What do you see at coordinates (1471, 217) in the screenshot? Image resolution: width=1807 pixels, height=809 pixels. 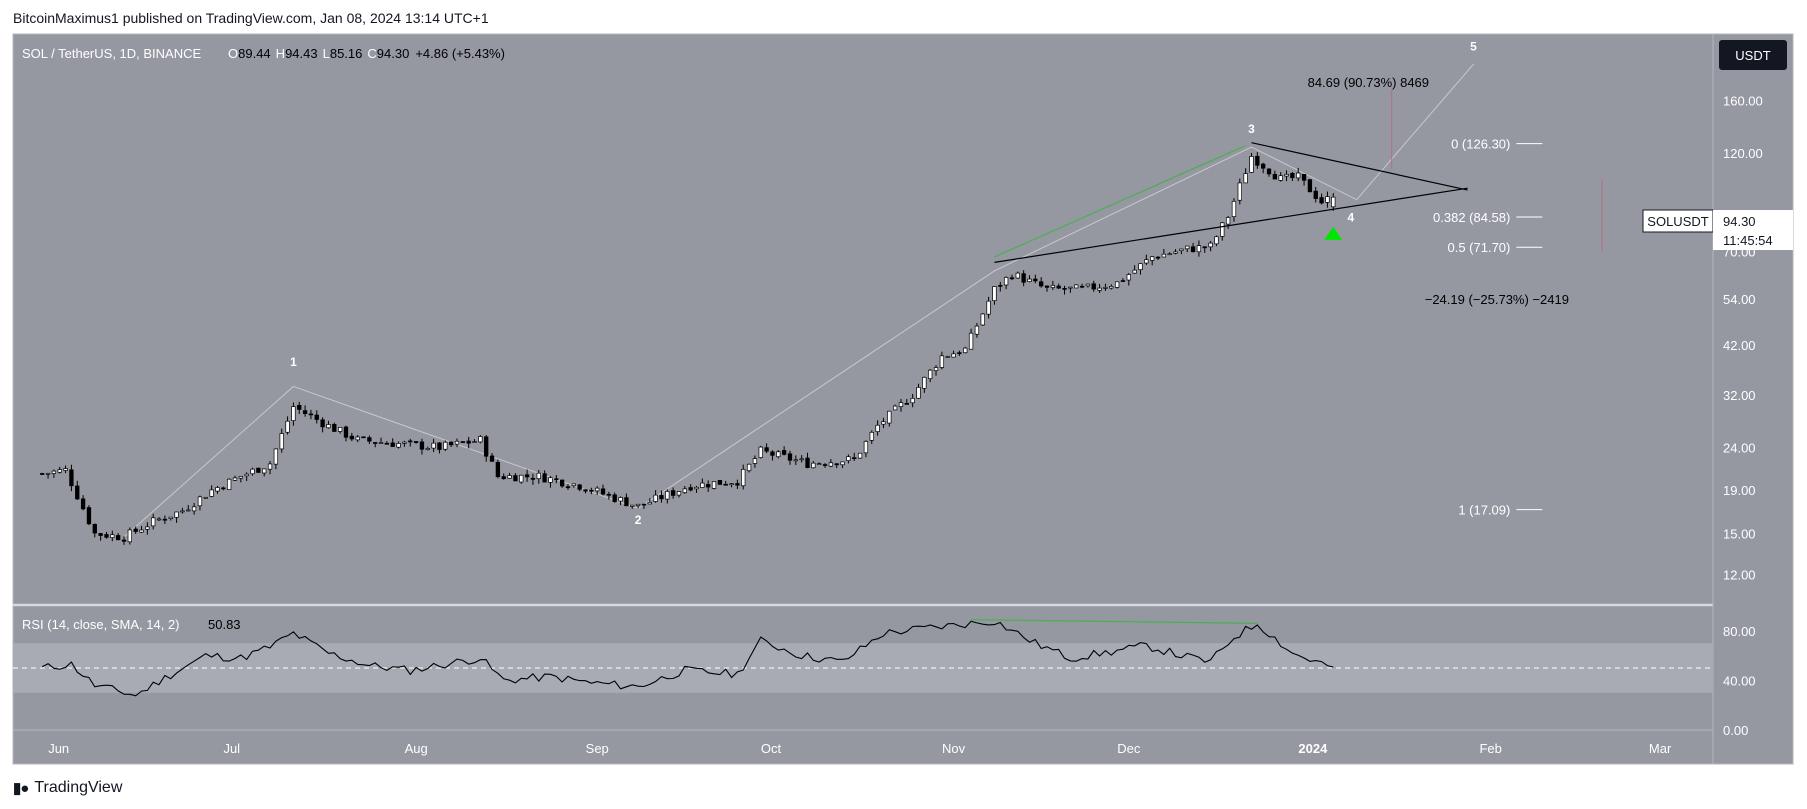 I see `fib-level-label: 0.382 (84.58)` at bounding box center [1471, 217].